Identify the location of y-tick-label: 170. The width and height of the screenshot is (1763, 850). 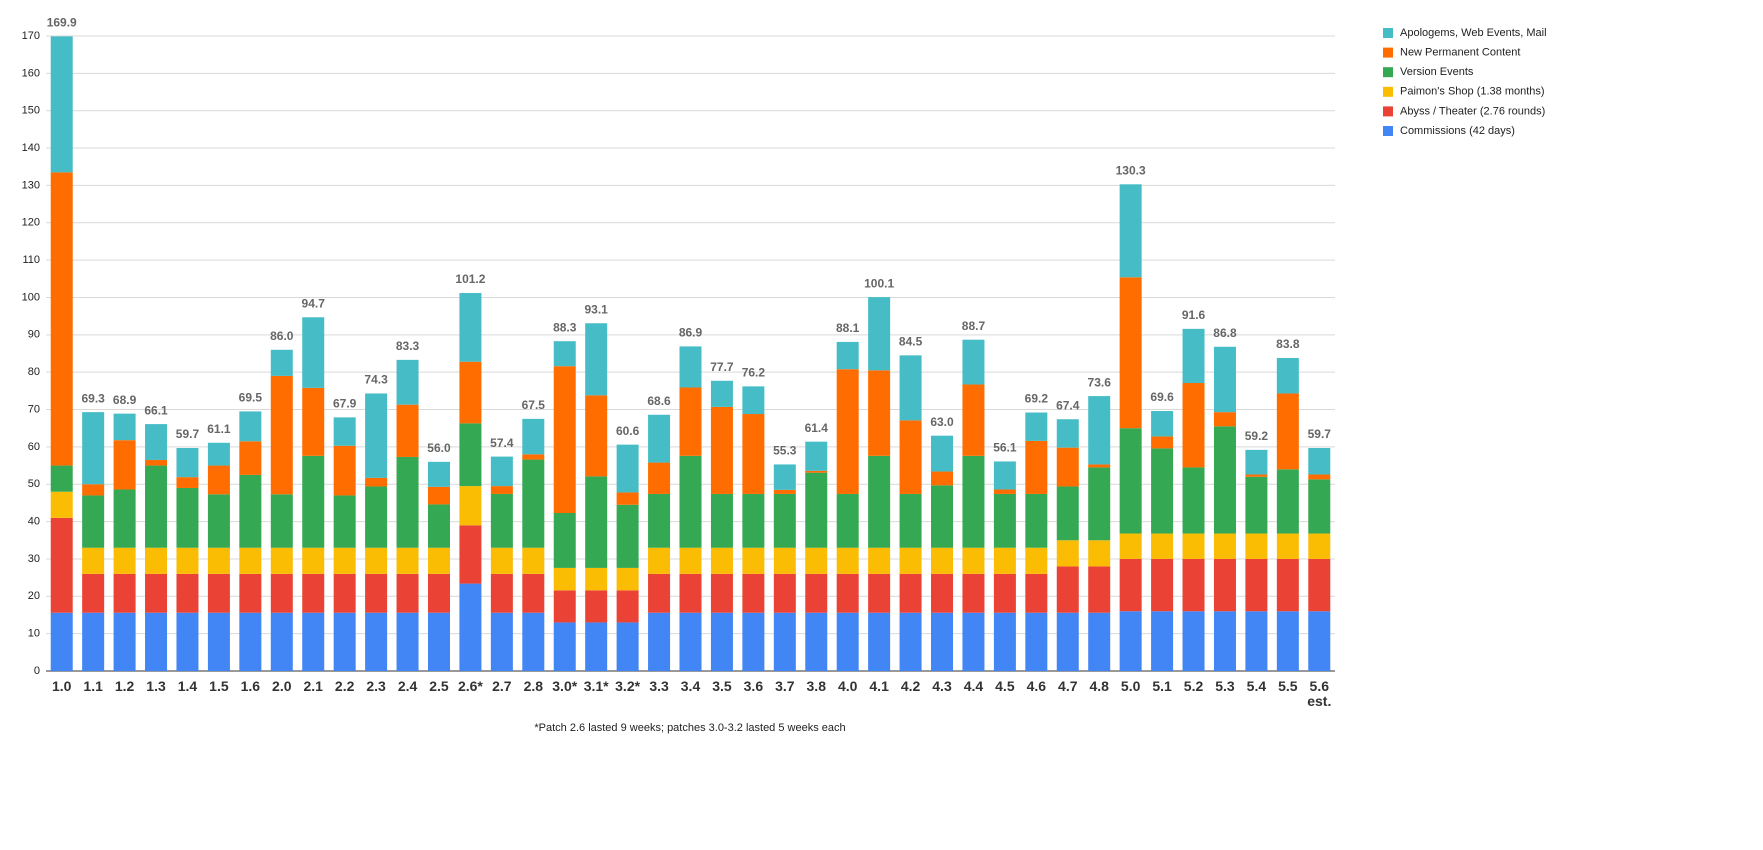
(31, 36).